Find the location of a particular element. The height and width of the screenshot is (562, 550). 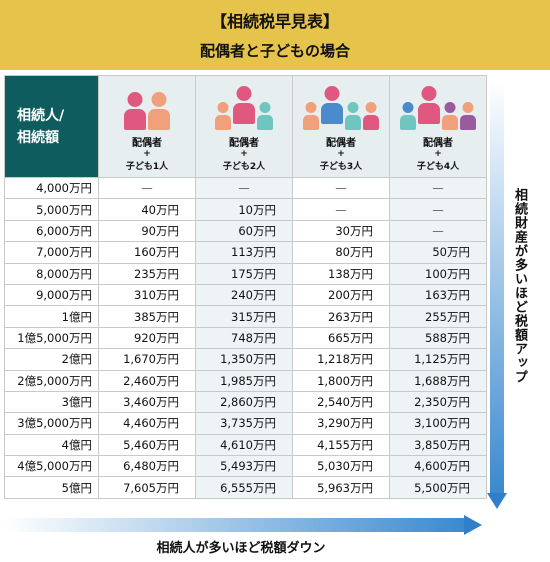

vertical-arrow-label: 相続財産が多いほど税額アップ is located at coordinates (519, 286).